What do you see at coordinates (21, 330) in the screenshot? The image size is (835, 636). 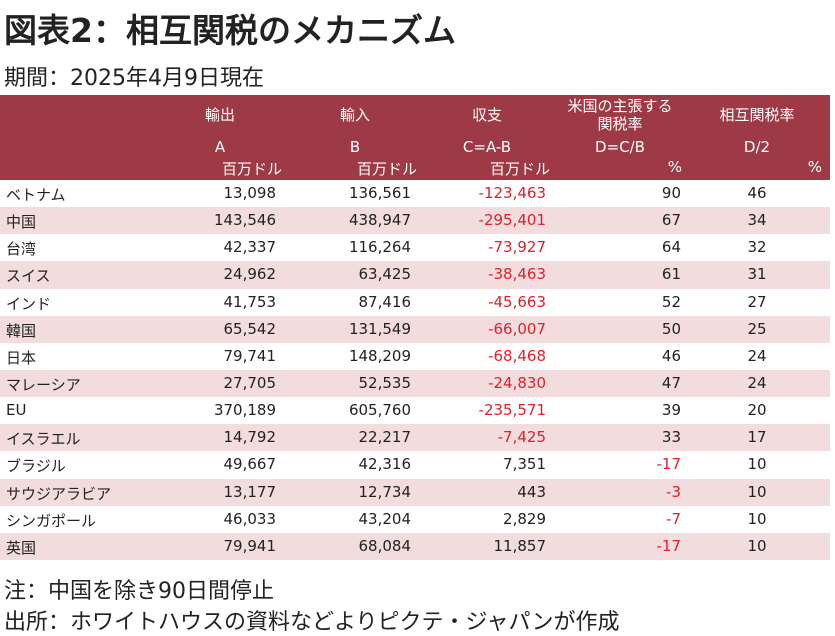 I see `row-label: 韓国` at bounding box center [21, 330].